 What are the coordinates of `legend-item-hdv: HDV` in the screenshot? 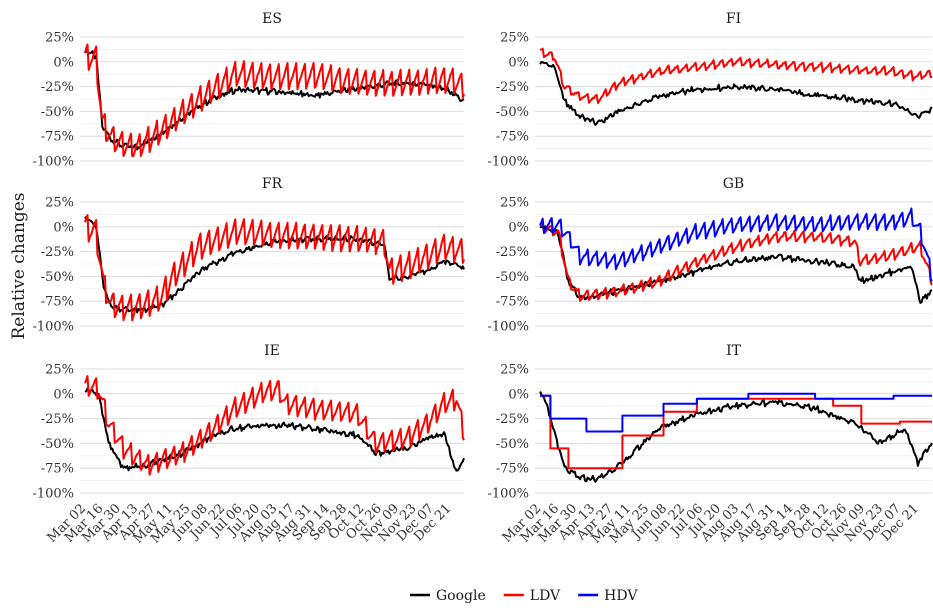 It's located at (608, 596).